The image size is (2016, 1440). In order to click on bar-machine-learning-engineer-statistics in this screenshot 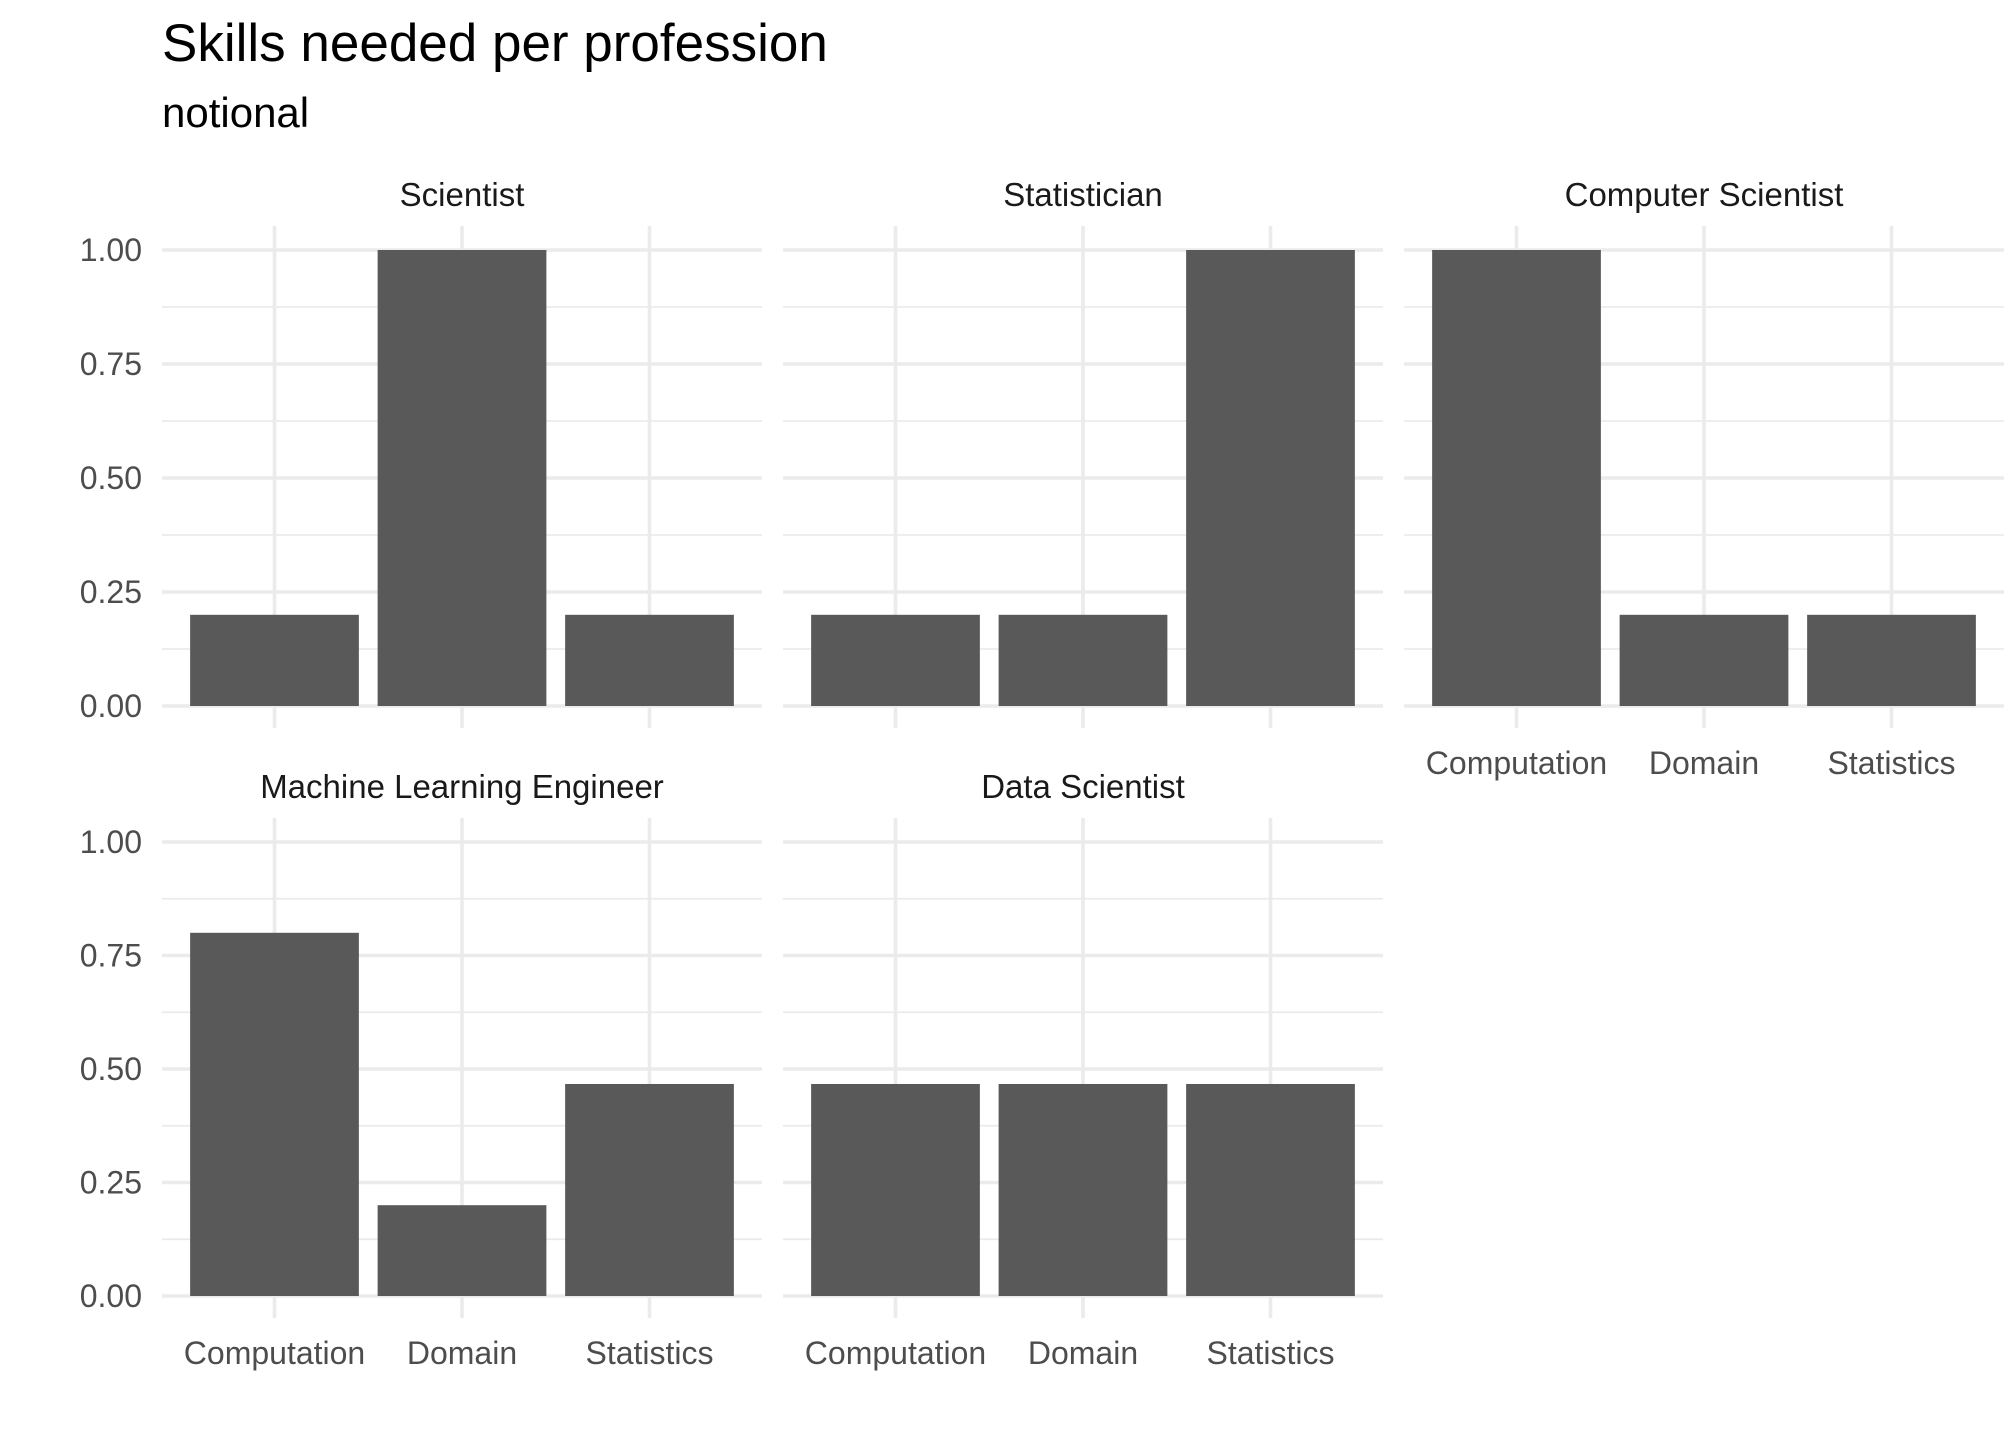, I will do `click(649, 1189)`.